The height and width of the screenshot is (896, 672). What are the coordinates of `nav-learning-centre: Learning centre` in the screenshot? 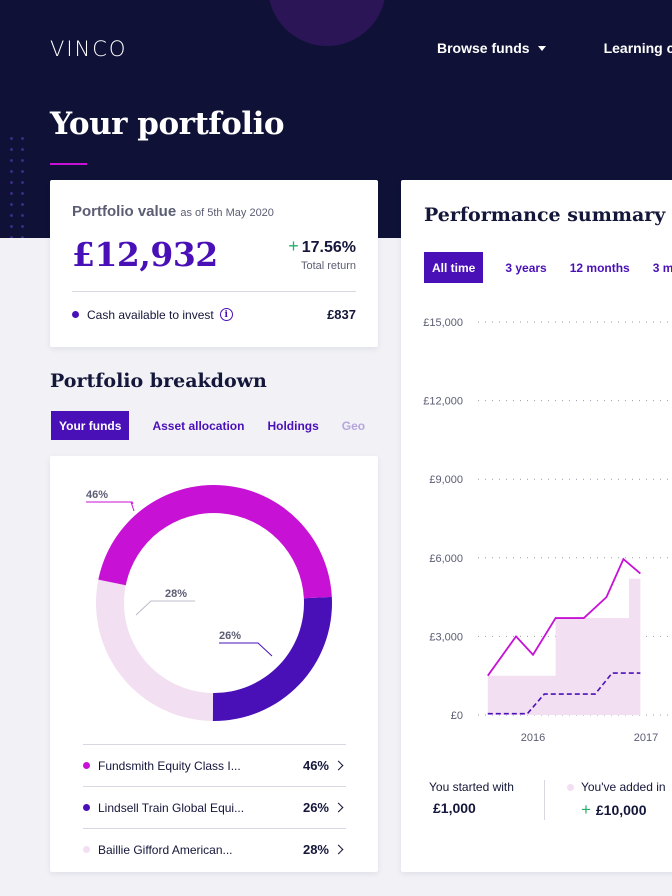 It's located at (638, 48).